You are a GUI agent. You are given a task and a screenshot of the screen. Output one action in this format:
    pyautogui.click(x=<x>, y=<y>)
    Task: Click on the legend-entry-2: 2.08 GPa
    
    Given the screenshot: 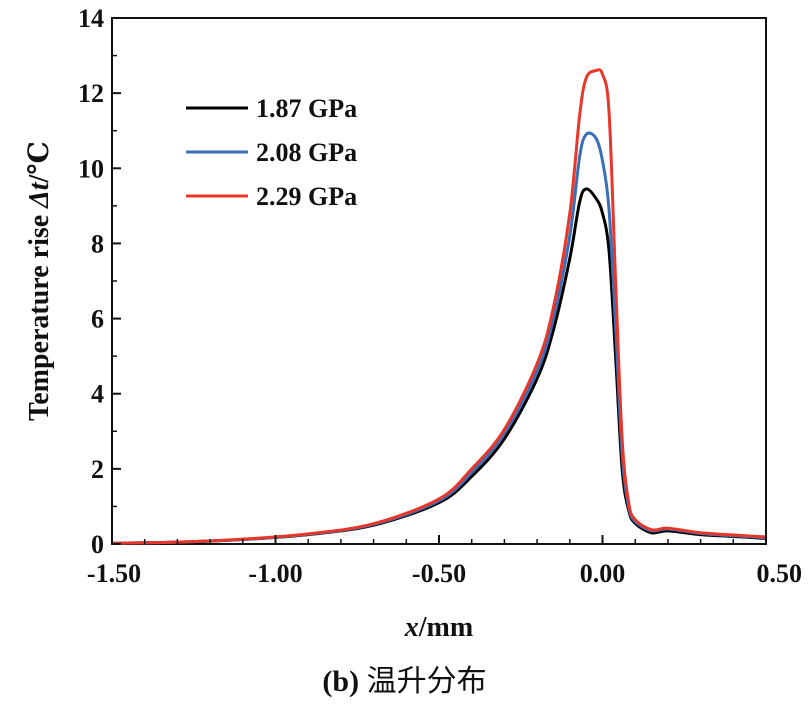 What is the action you would take?
    pyautogui.click(x=271, y=152)
    